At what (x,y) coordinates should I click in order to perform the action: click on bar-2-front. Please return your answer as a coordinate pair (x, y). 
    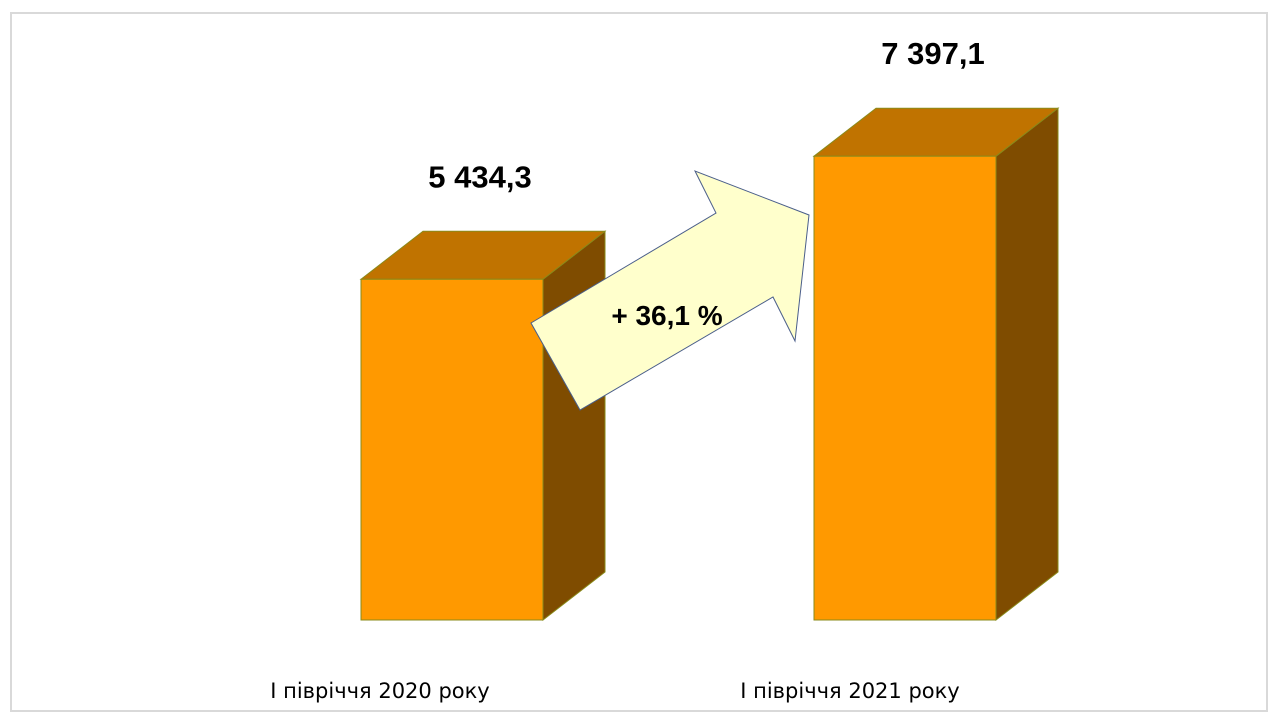
    Looking at the image, I should click on (905, 388).